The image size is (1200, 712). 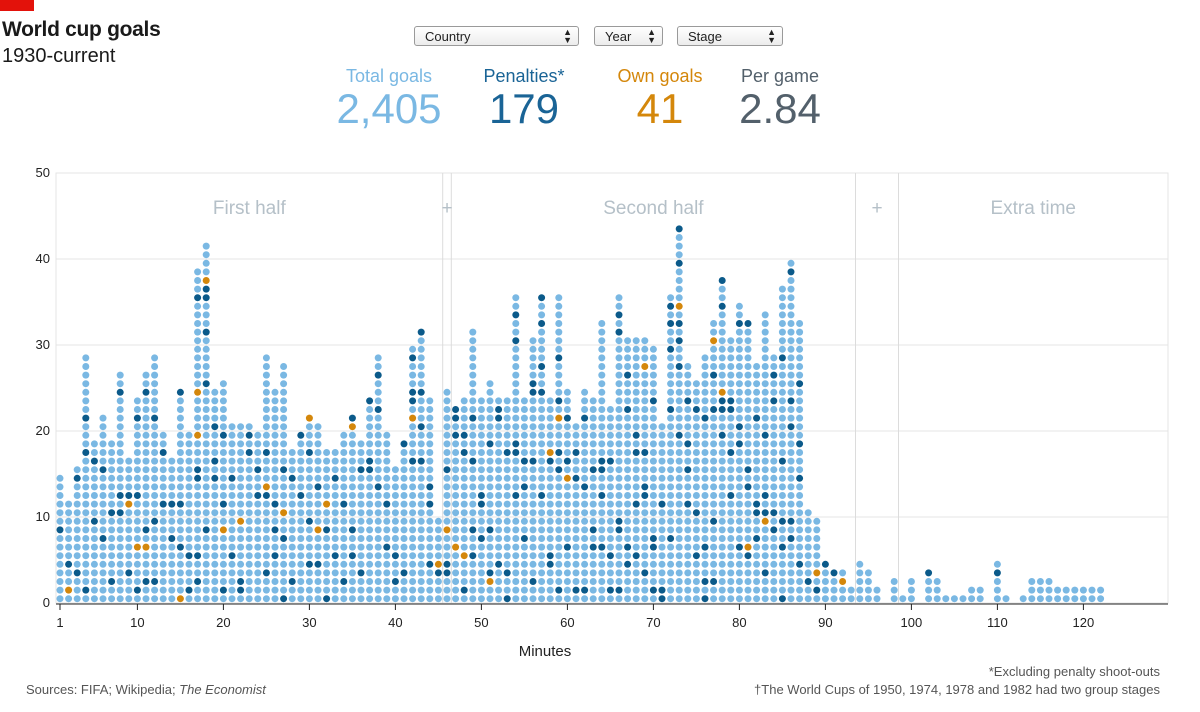 I want to click on x-tick-label: 60, so click(x=567, y=622).